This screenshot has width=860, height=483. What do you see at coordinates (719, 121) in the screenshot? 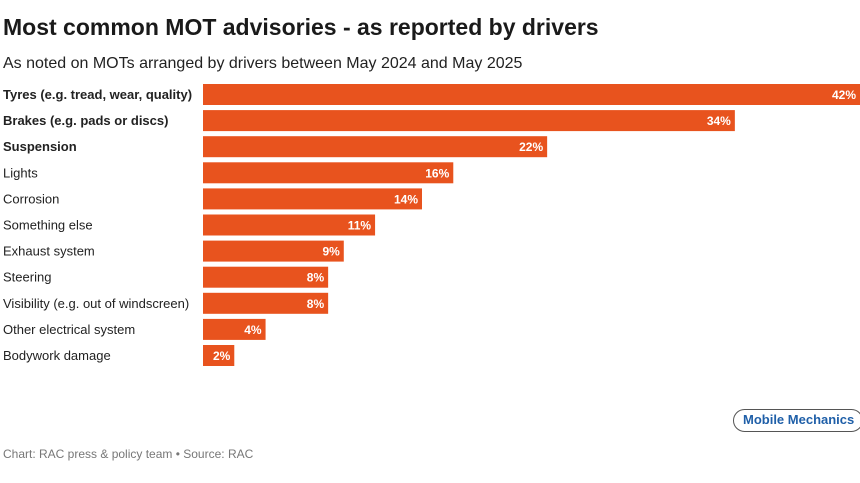
I see `data-label: 34%` at bounding box center [719, 121].